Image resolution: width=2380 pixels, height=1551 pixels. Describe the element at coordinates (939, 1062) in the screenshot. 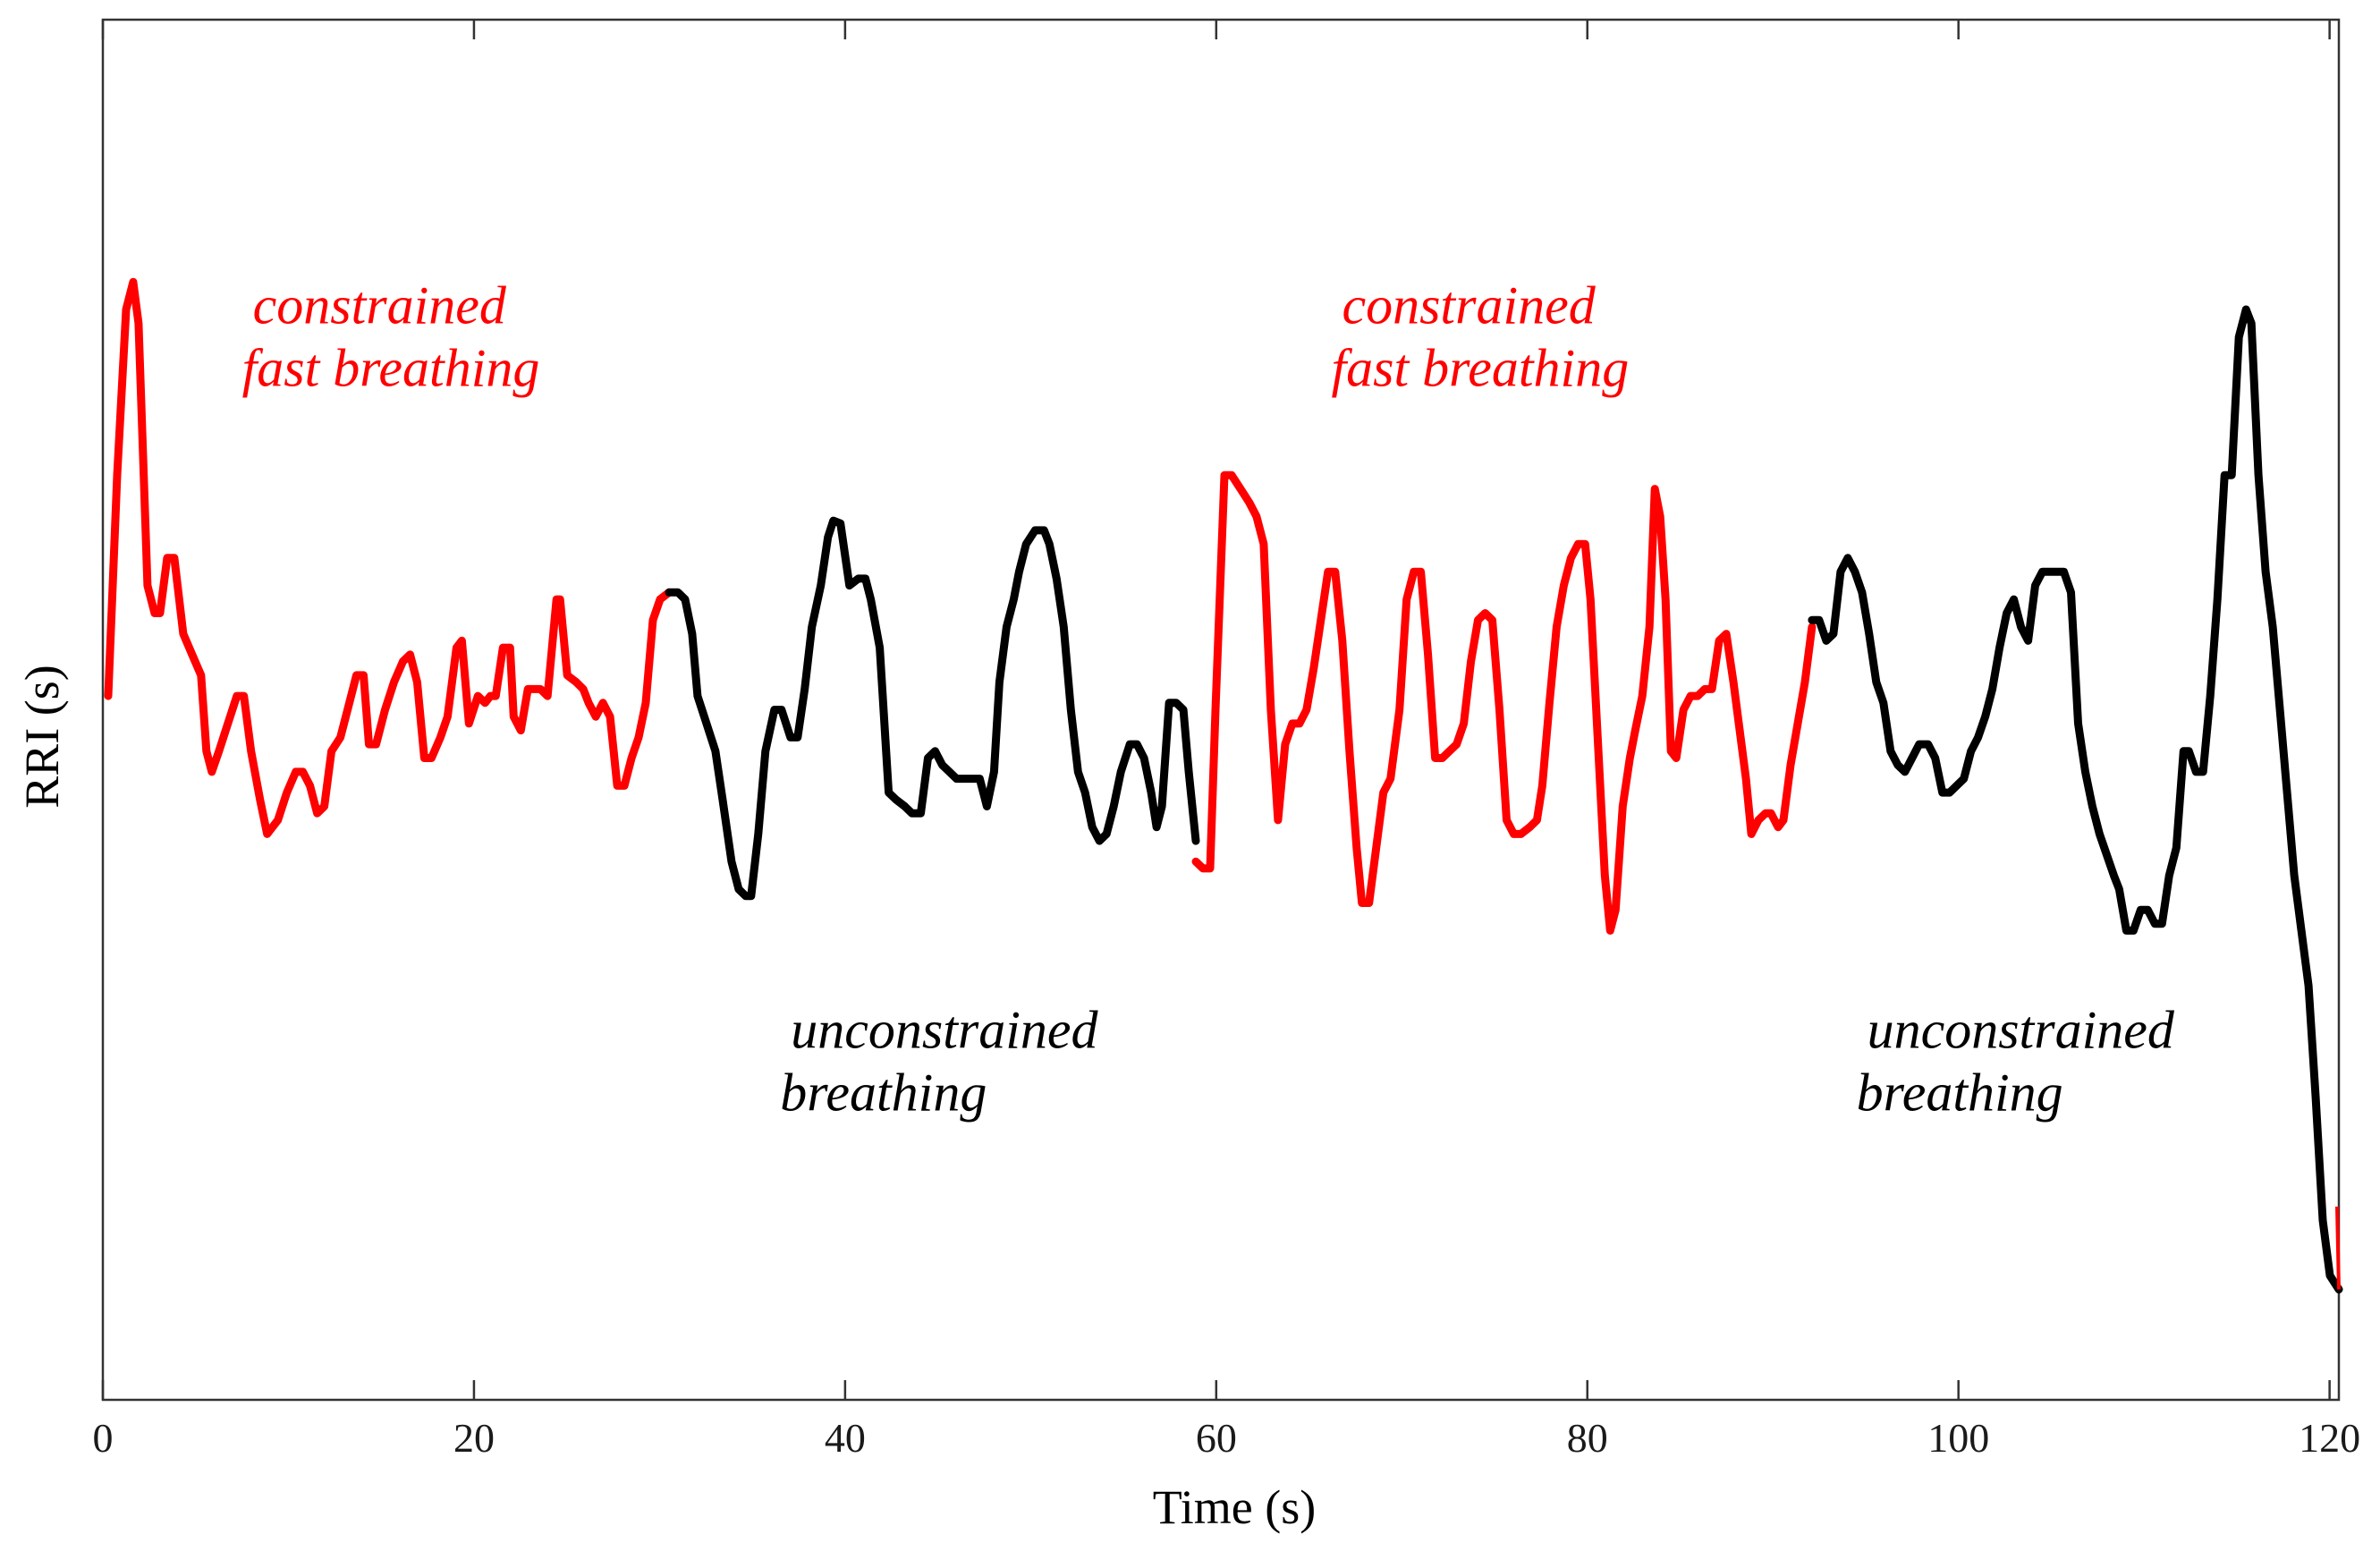

I see `annotation-ub1: unconstrained breathing` at that location.